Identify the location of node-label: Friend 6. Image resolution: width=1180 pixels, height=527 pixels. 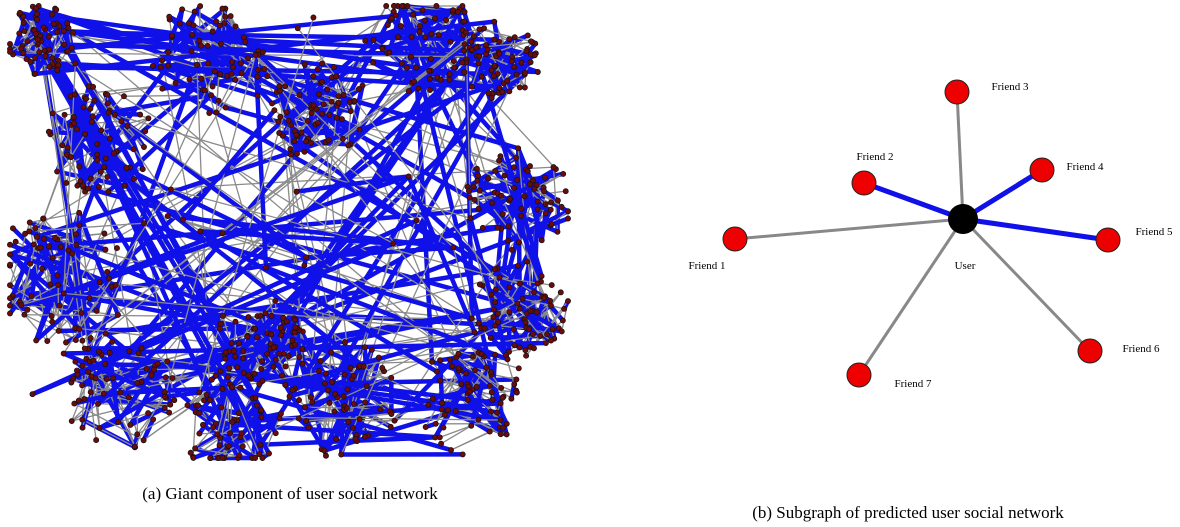
(1141, 349).